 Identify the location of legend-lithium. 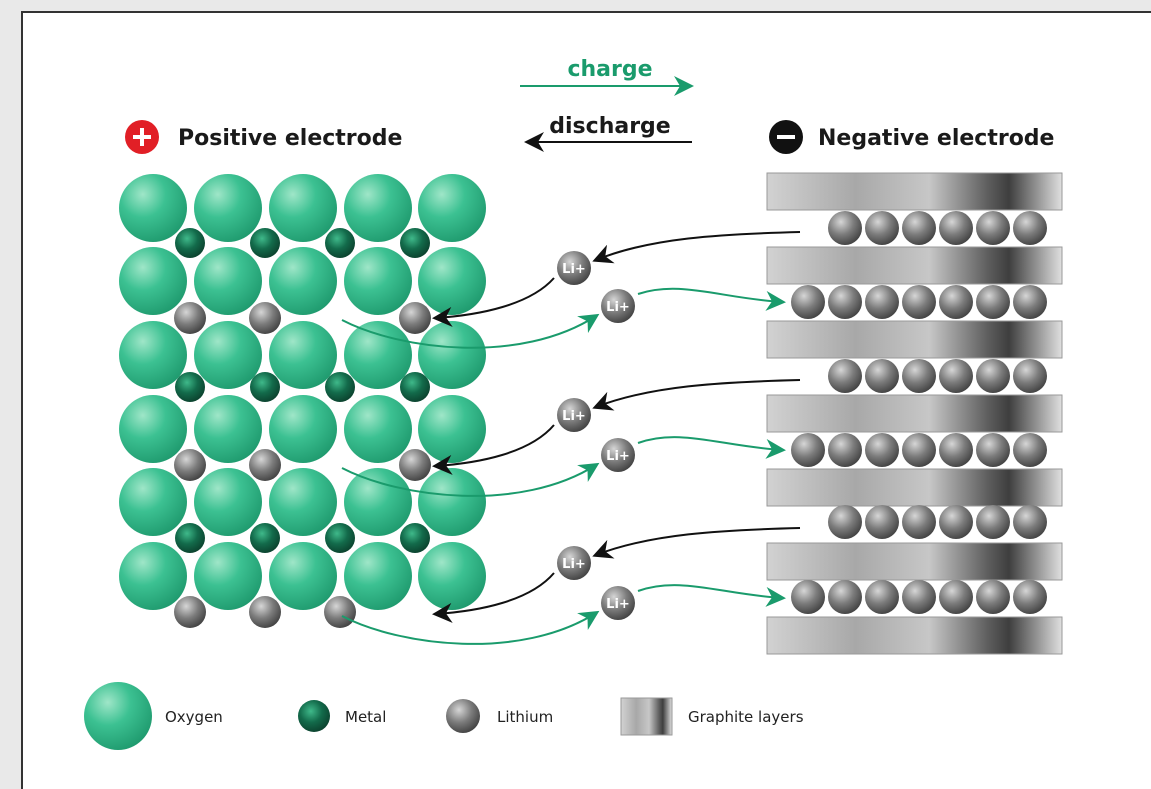
(463, 716).